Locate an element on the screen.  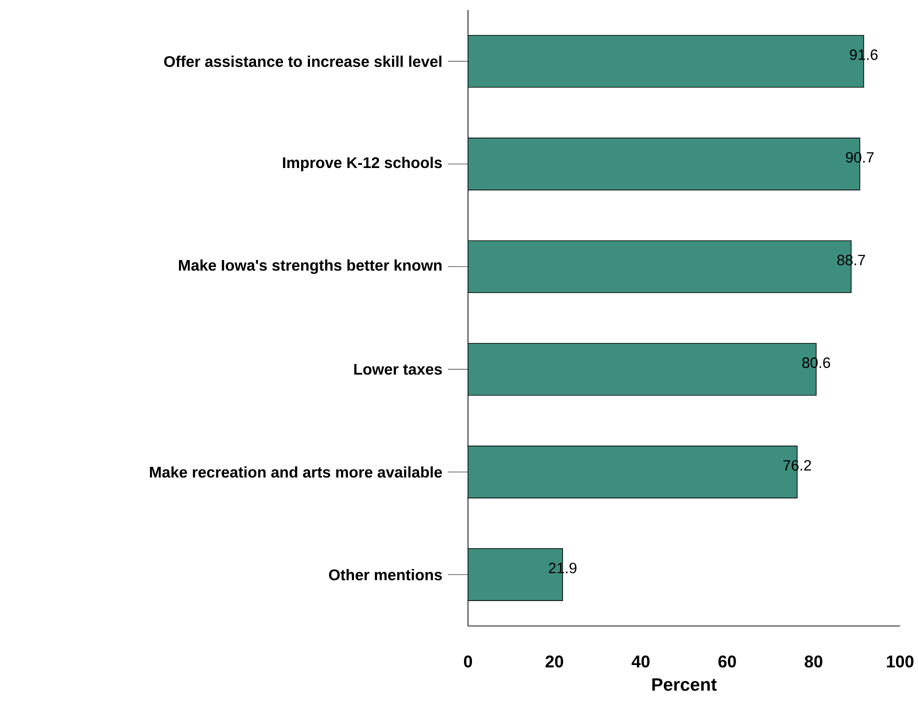
x-tick-label: 80 is located at coordinates (813, 662).